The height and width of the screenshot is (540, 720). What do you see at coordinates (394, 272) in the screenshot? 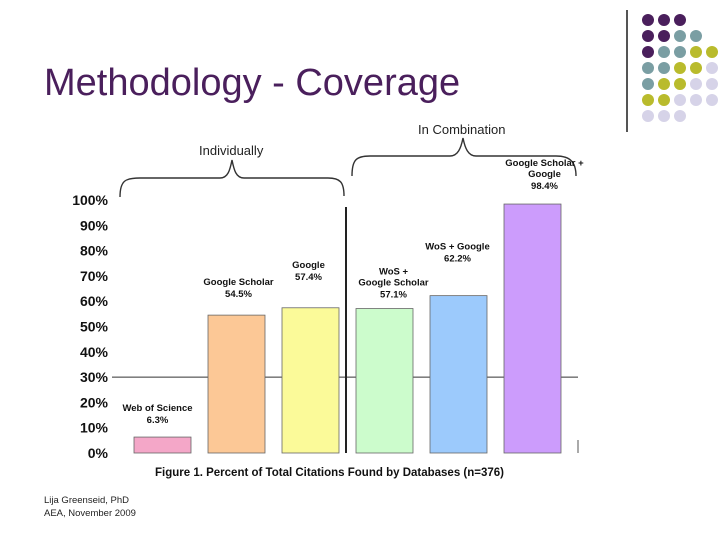
I see `bar-category-label: WoS +` at bounding box center [394, 272].